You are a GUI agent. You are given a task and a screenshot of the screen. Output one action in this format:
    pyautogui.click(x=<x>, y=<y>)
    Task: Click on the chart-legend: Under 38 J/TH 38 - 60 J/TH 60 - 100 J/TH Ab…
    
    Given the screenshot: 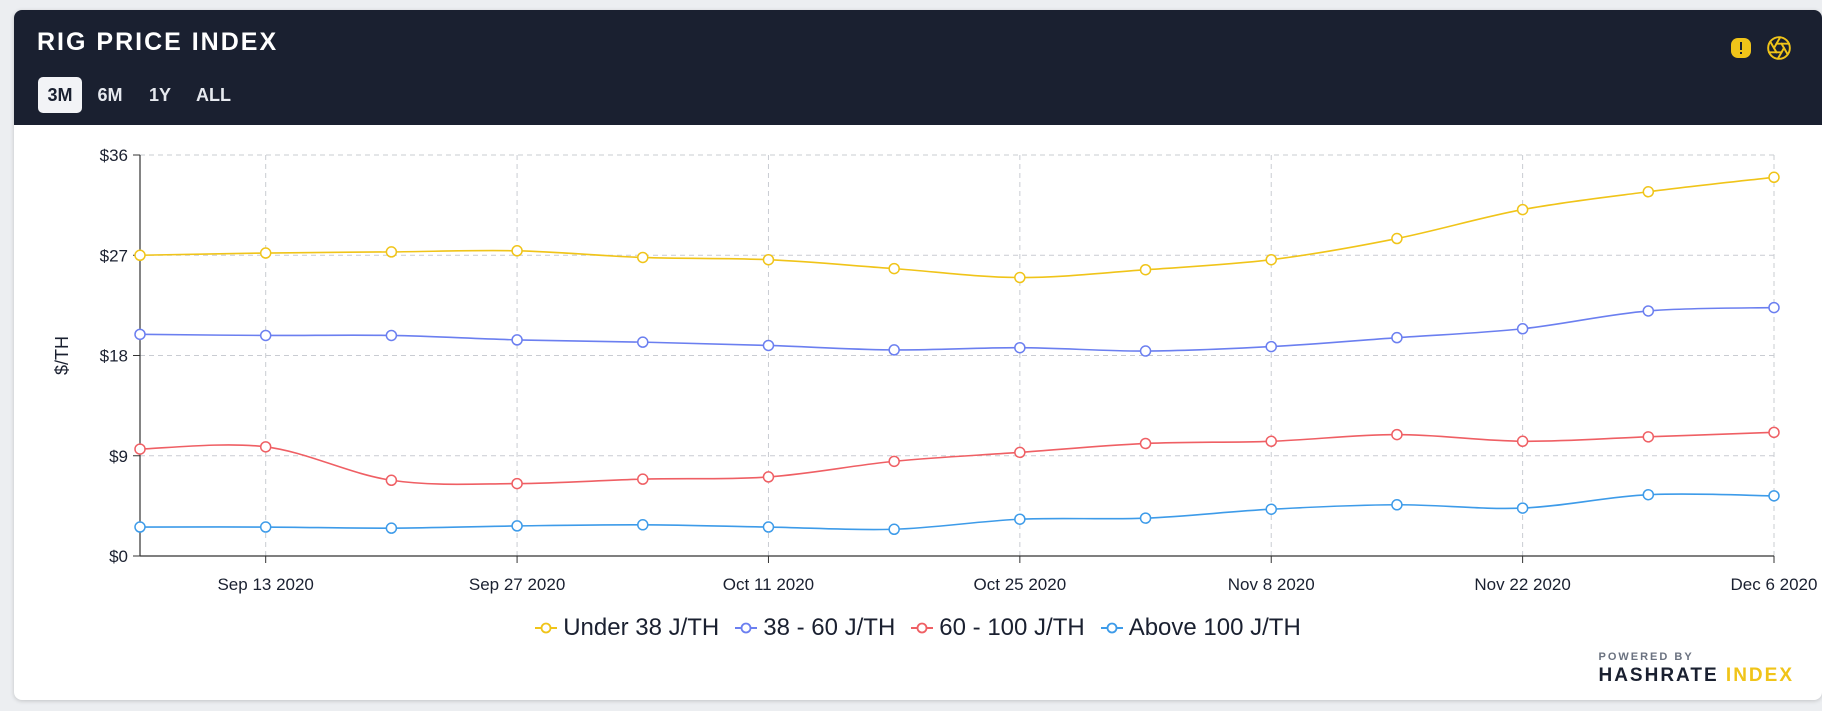 What is the action you would take?
    pyautogui.click(x=918, y=628)
    